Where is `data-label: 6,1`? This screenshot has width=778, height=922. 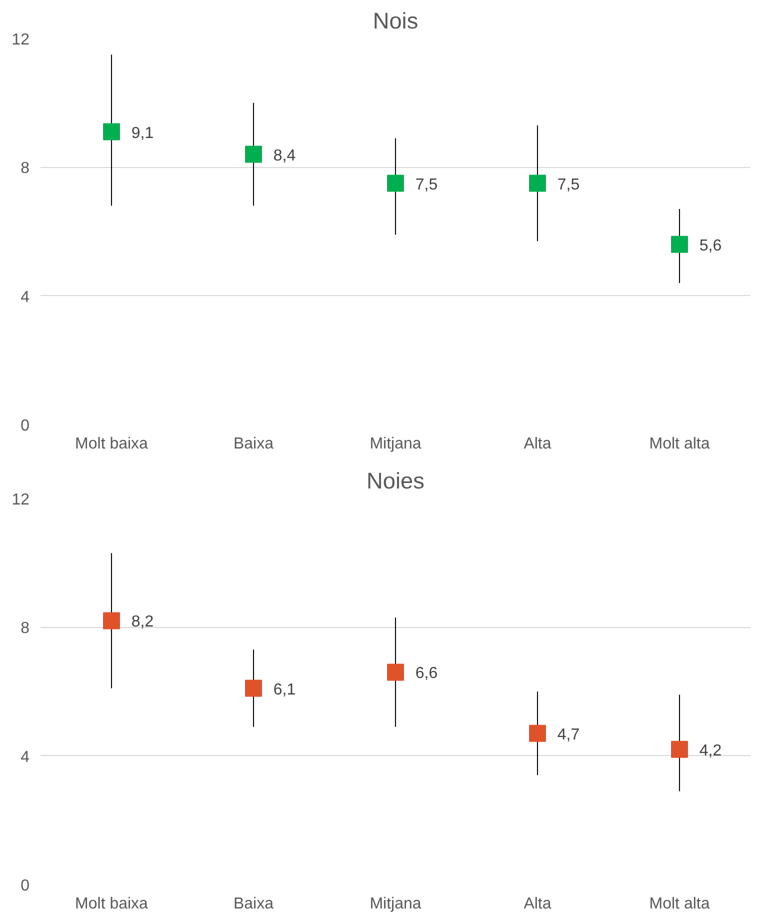
data-label: 6,1 is located at coordinates (284, 689).